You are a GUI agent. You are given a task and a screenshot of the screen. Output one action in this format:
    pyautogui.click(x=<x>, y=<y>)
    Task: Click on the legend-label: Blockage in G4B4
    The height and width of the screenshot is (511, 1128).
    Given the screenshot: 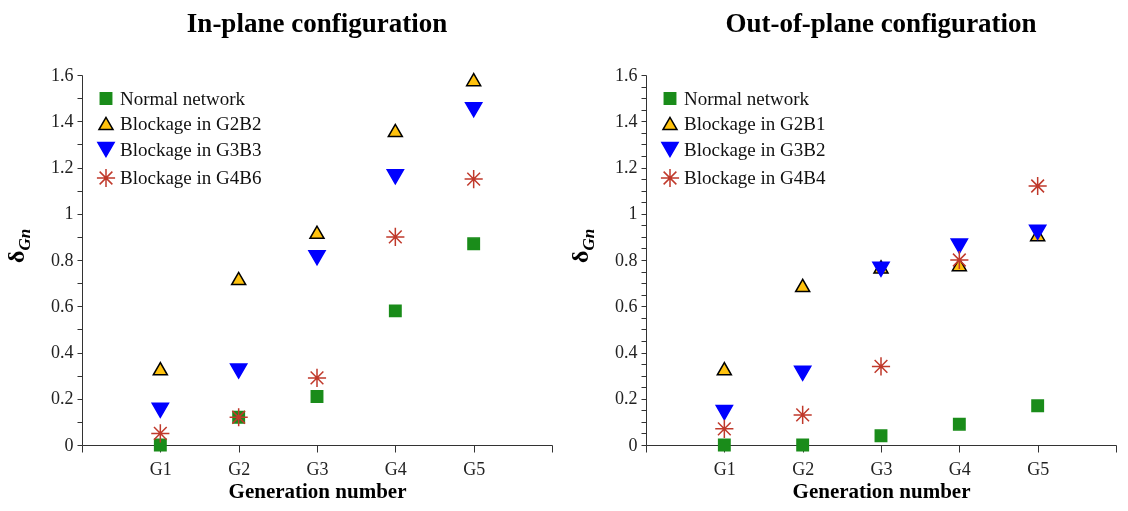 What is the action you would take?
    pyautogui.click(x=755, y=177)
    